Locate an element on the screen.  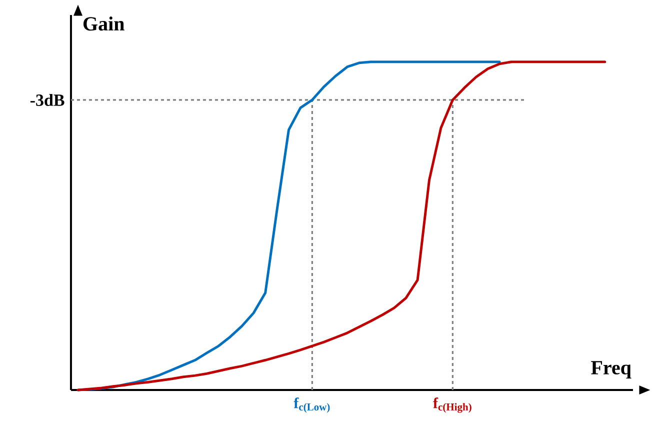
y-axis-title: Gain is located at coordinates (103, 23).